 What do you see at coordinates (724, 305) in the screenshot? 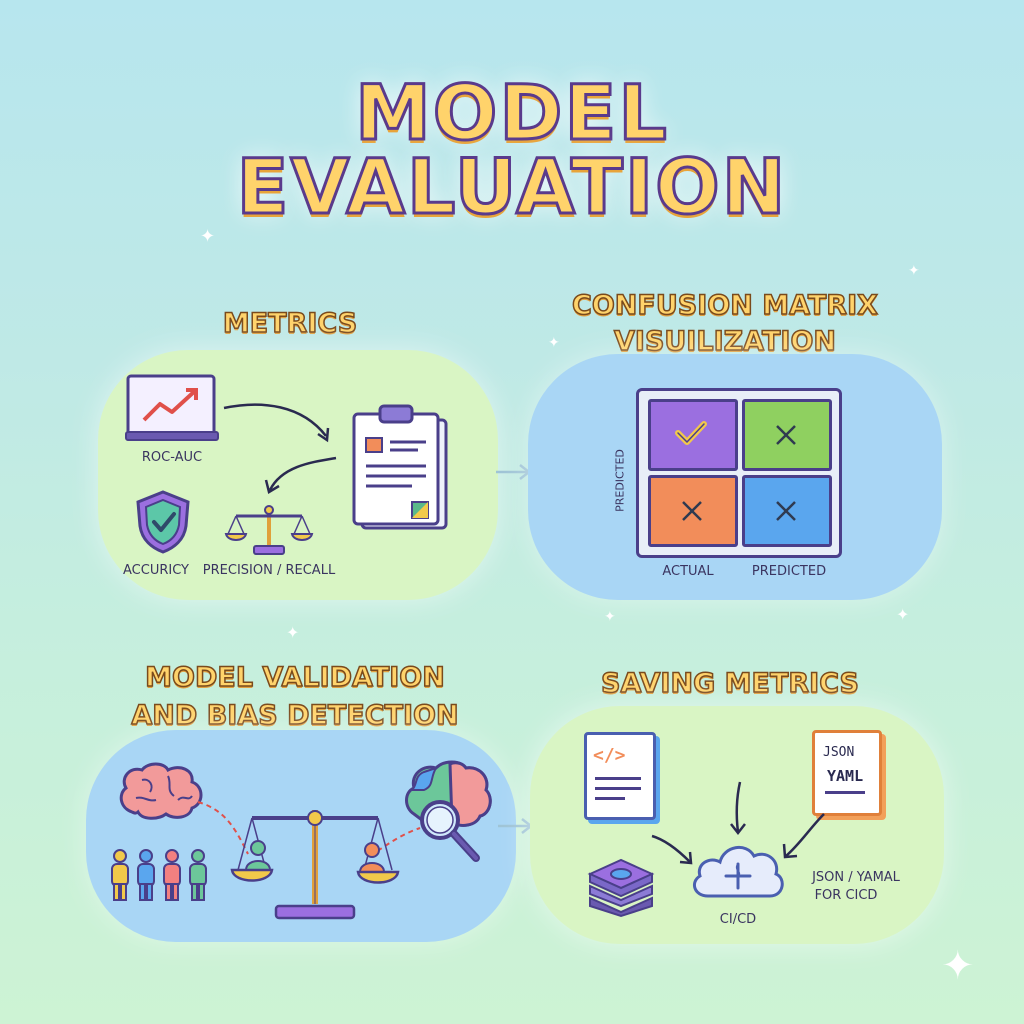
I see `confusion-title-line-1: CONFUSION MATRIX` at bounding box center [724, 305].